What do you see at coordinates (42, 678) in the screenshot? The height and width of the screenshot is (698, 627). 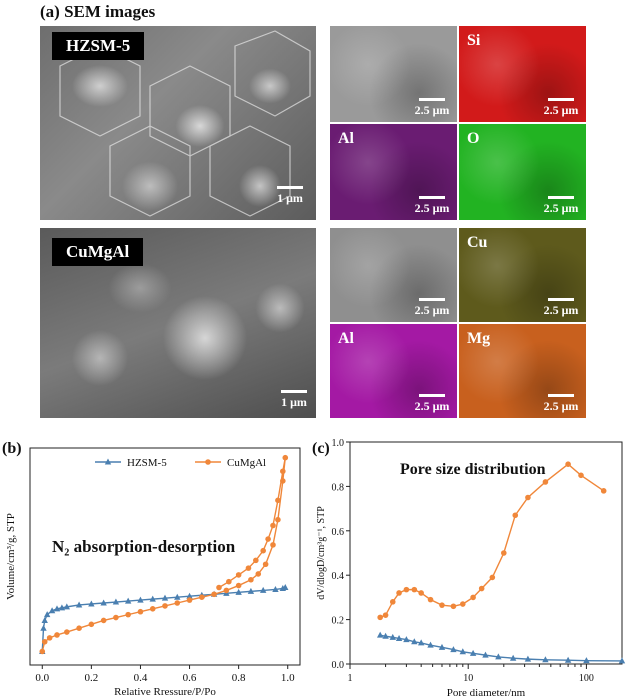 I see `x-tick-label: 0.0` at bounding box center [42, 678].